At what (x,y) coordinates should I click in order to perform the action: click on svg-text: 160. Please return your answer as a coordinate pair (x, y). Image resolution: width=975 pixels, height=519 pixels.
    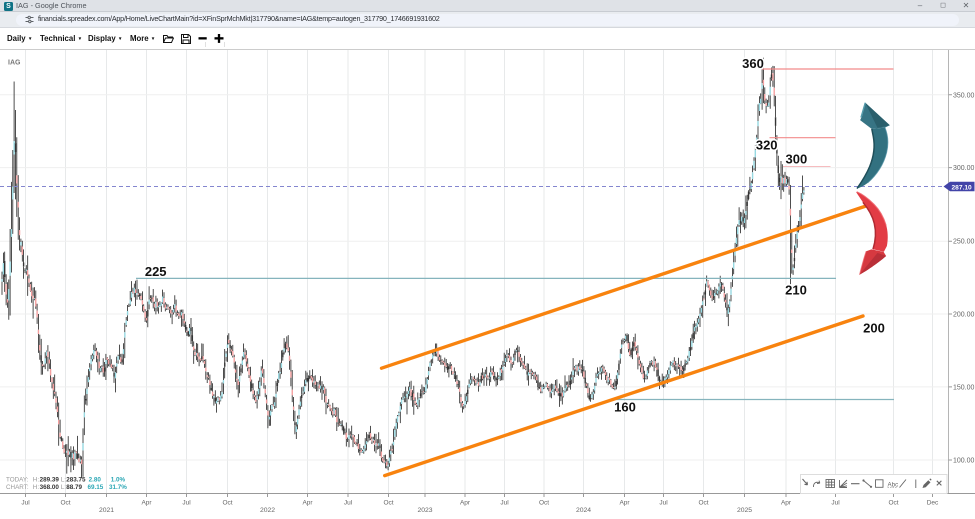
    Looking at the image, I should click on (625, 407).